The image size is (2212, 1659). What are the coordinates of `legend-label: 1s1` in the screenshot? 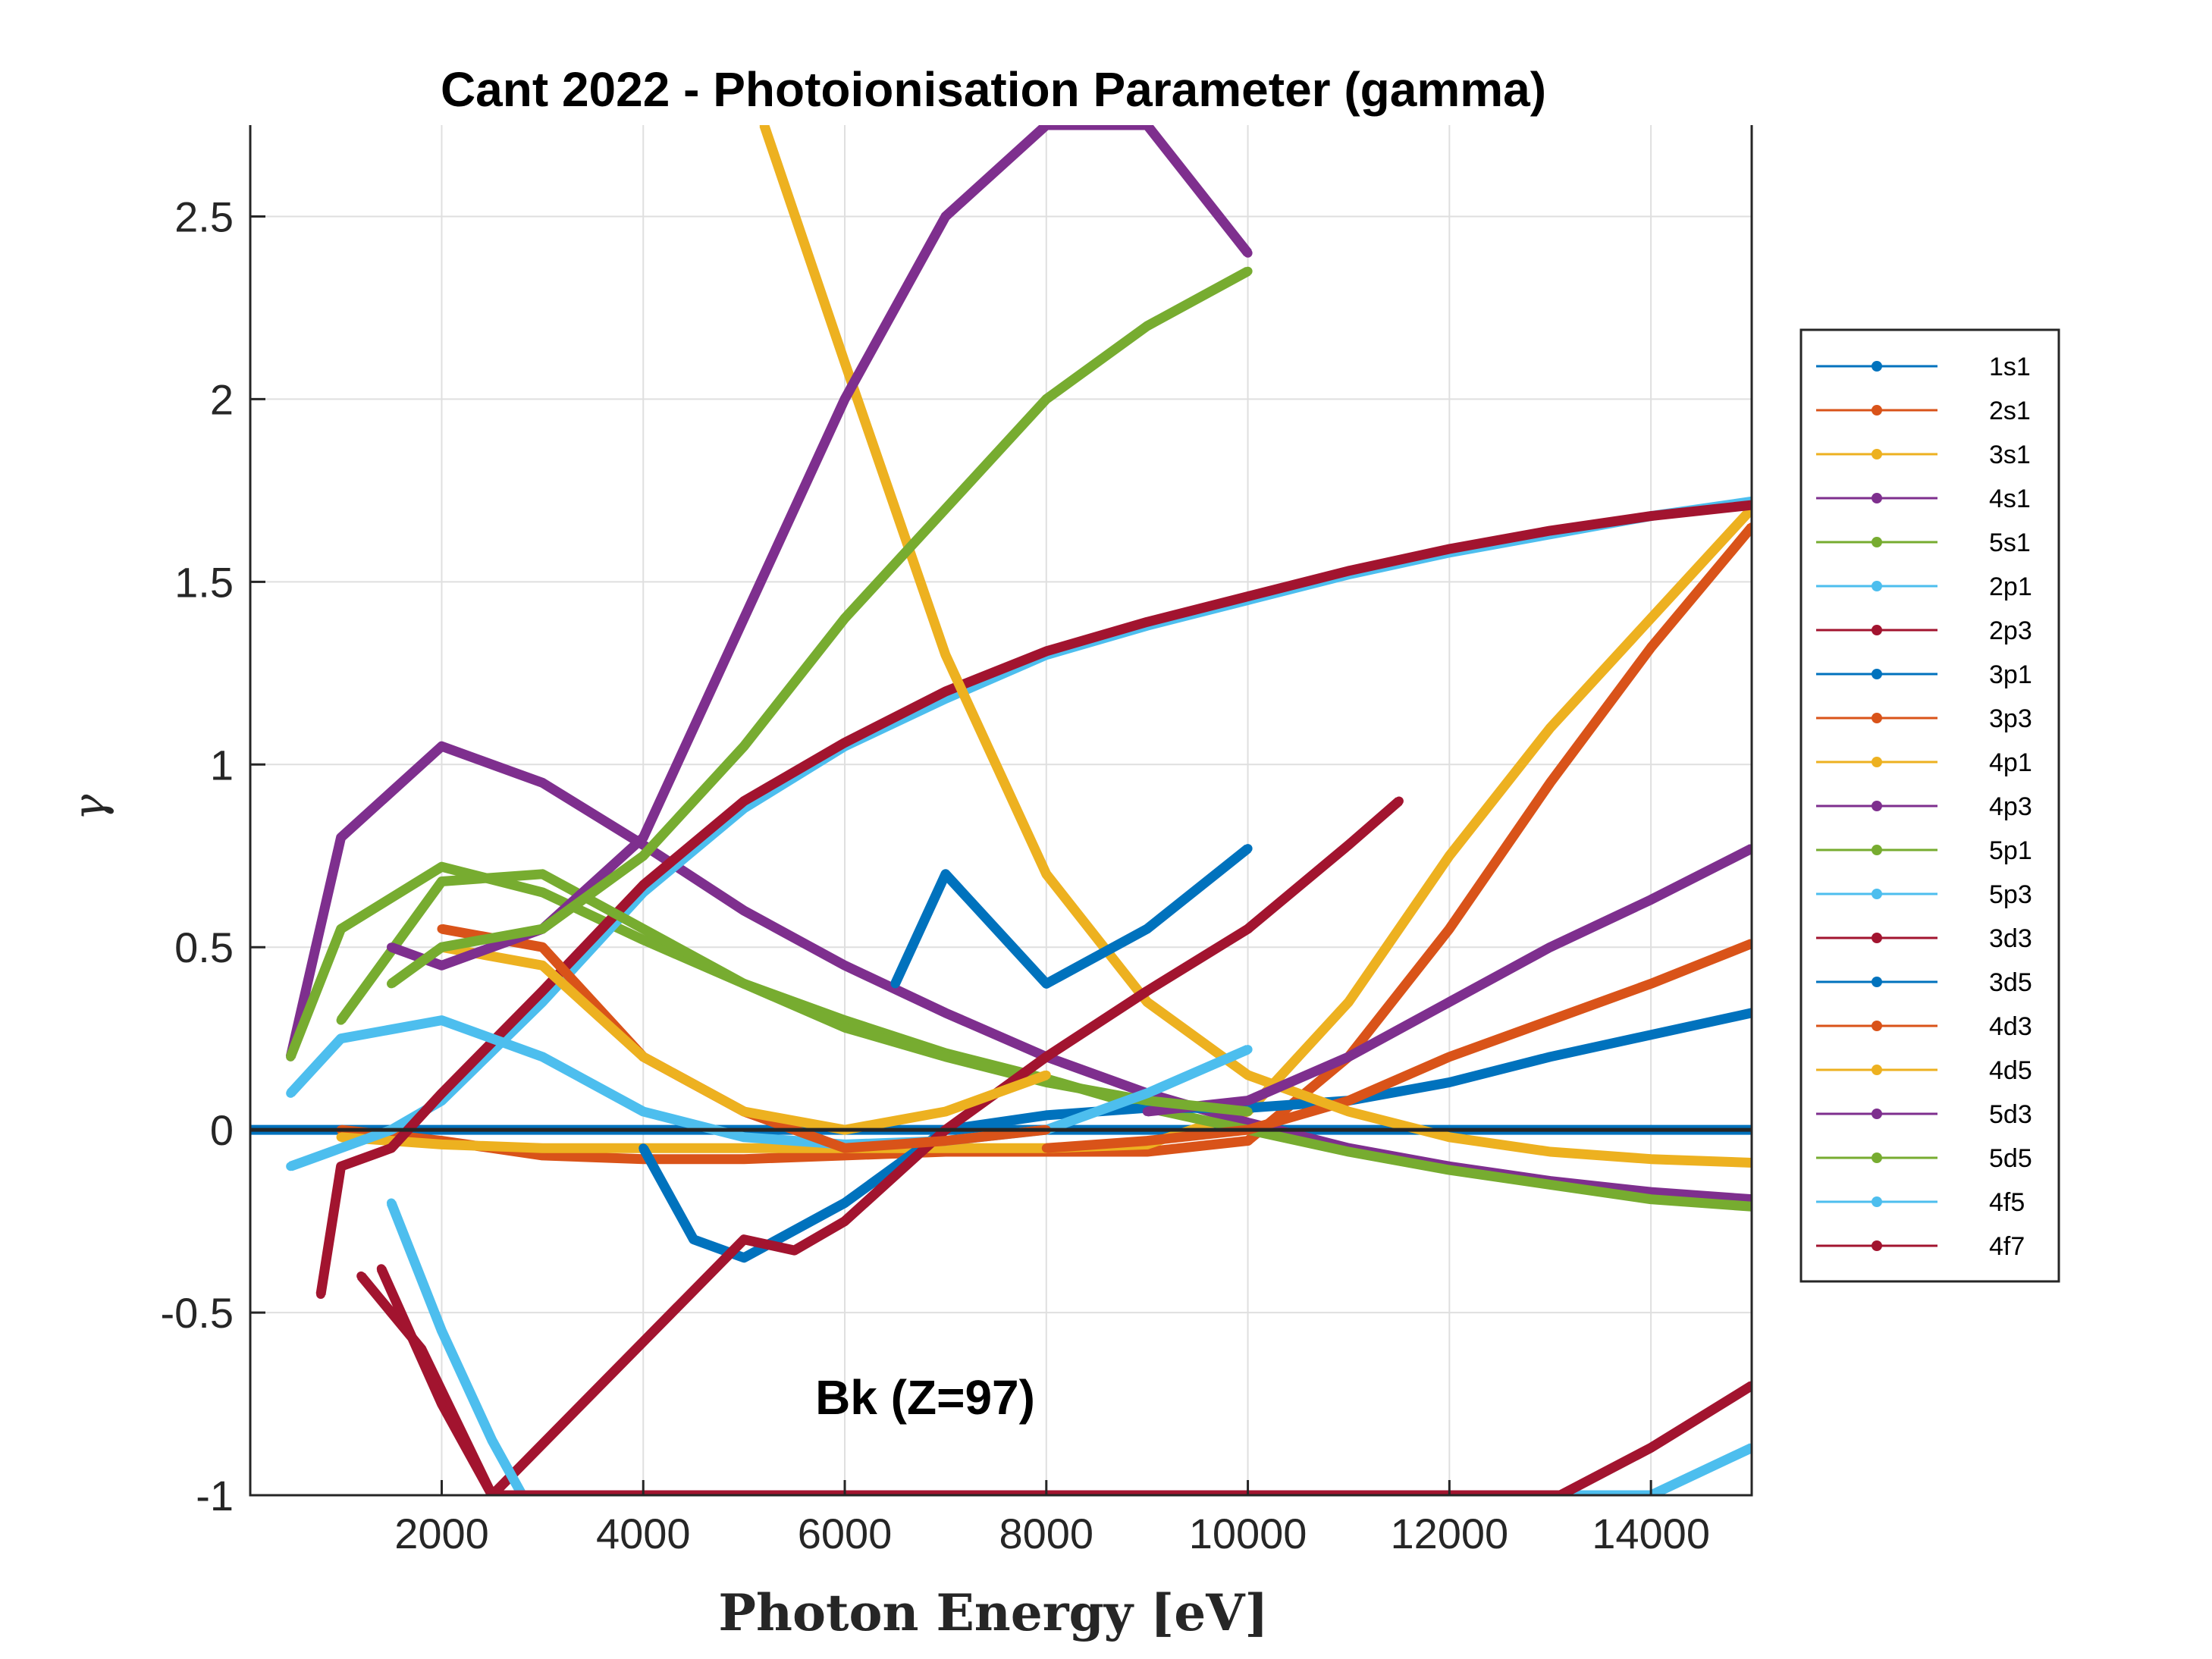 It's located at (2010, 367).